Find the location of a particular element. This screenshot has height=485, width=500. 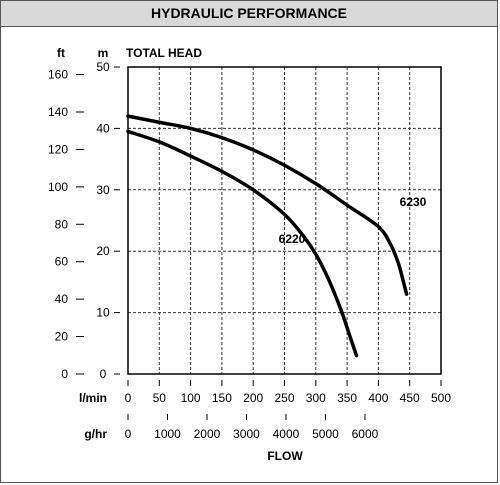

x-axis-label: FLOW is located at coordinates (285, 456).